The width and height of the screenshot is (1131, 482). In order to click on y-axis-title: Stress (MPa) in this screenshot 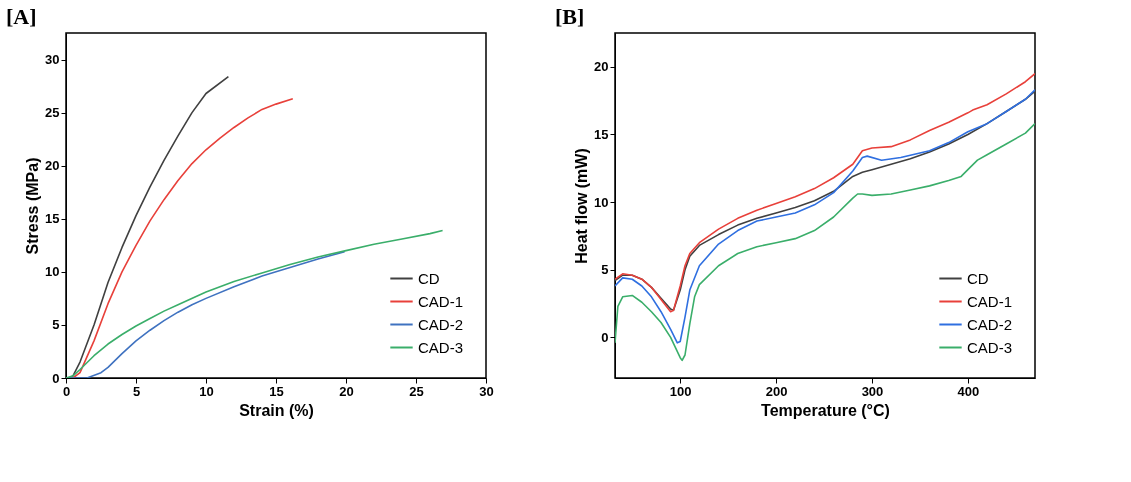, I will do `click(33, 206)`.